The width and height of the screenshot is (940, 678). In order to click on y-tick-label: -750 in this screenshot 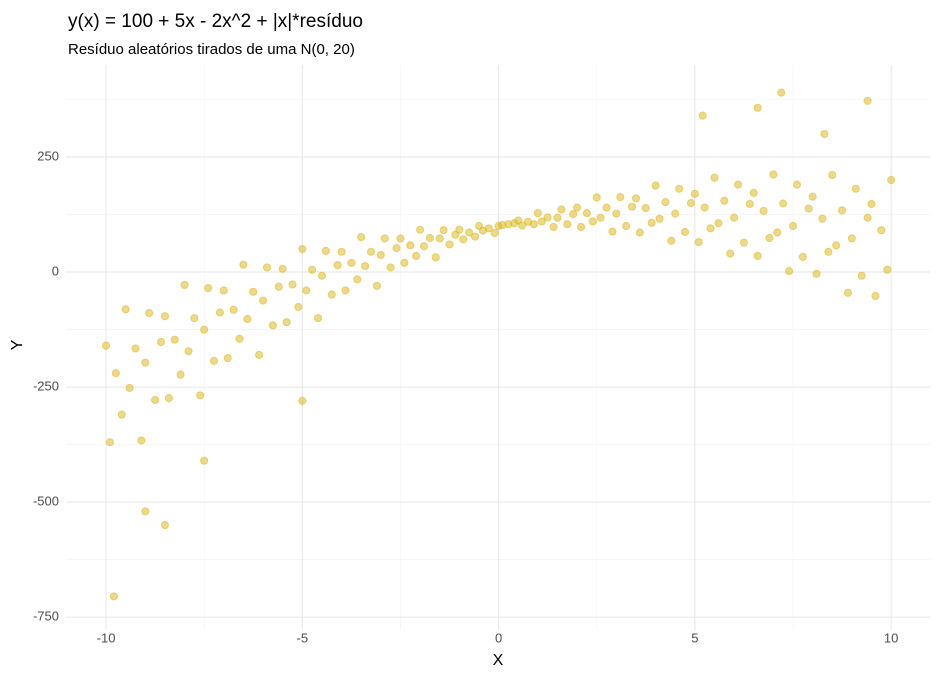, I will do `click(46, 616)`.